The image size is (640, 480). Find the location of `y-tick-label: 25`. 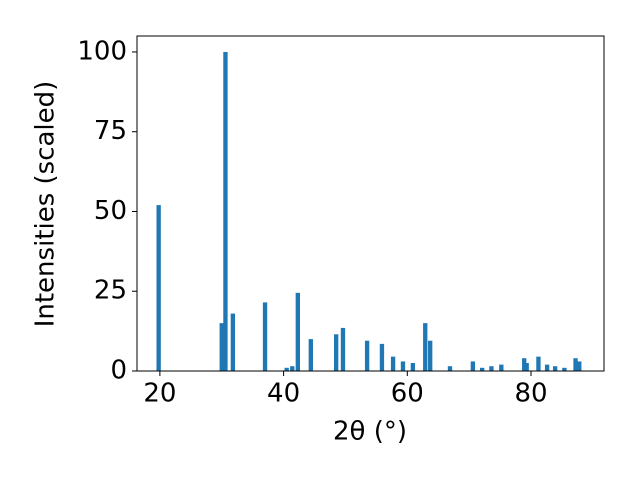

y-tick-label: 25 is located at coordinates (110, 291).